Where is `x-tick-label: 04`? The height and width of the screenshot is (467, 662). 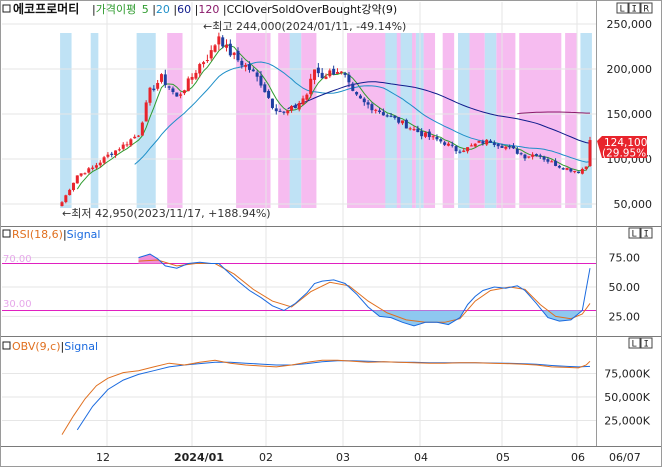
x-tick-label: 04 is located at coordinates (421, 457).